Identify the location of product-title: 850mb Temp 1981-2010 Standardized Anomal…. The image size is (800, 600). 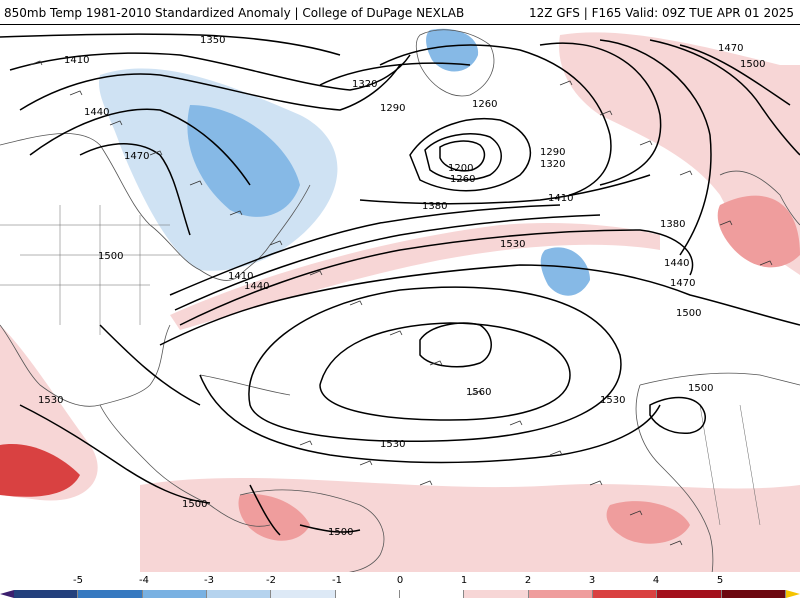
(234, 13).